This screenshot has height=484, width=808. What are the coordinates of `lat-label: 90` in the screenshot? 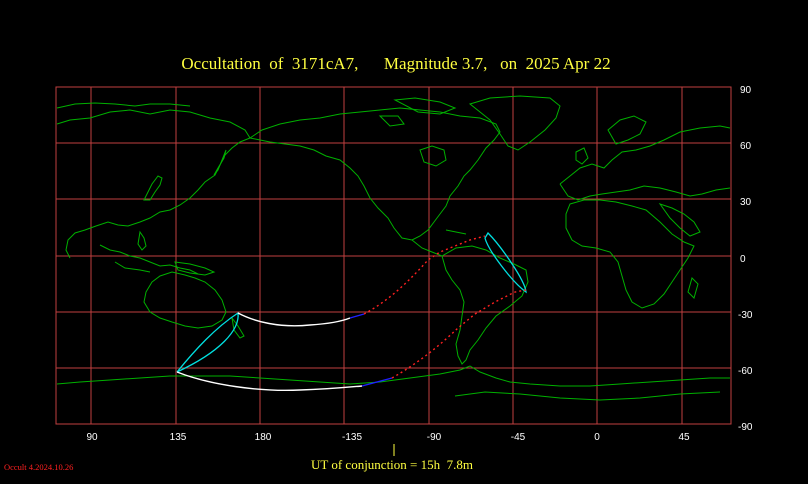 It's located at (746, 90).